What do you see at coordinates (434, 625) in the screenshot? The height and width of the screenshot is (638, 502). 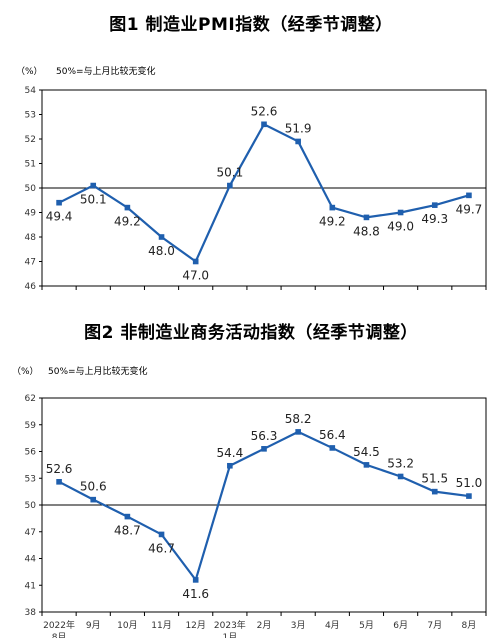 I see `x-tick-label: 7月` at bounding box center [434, 625].